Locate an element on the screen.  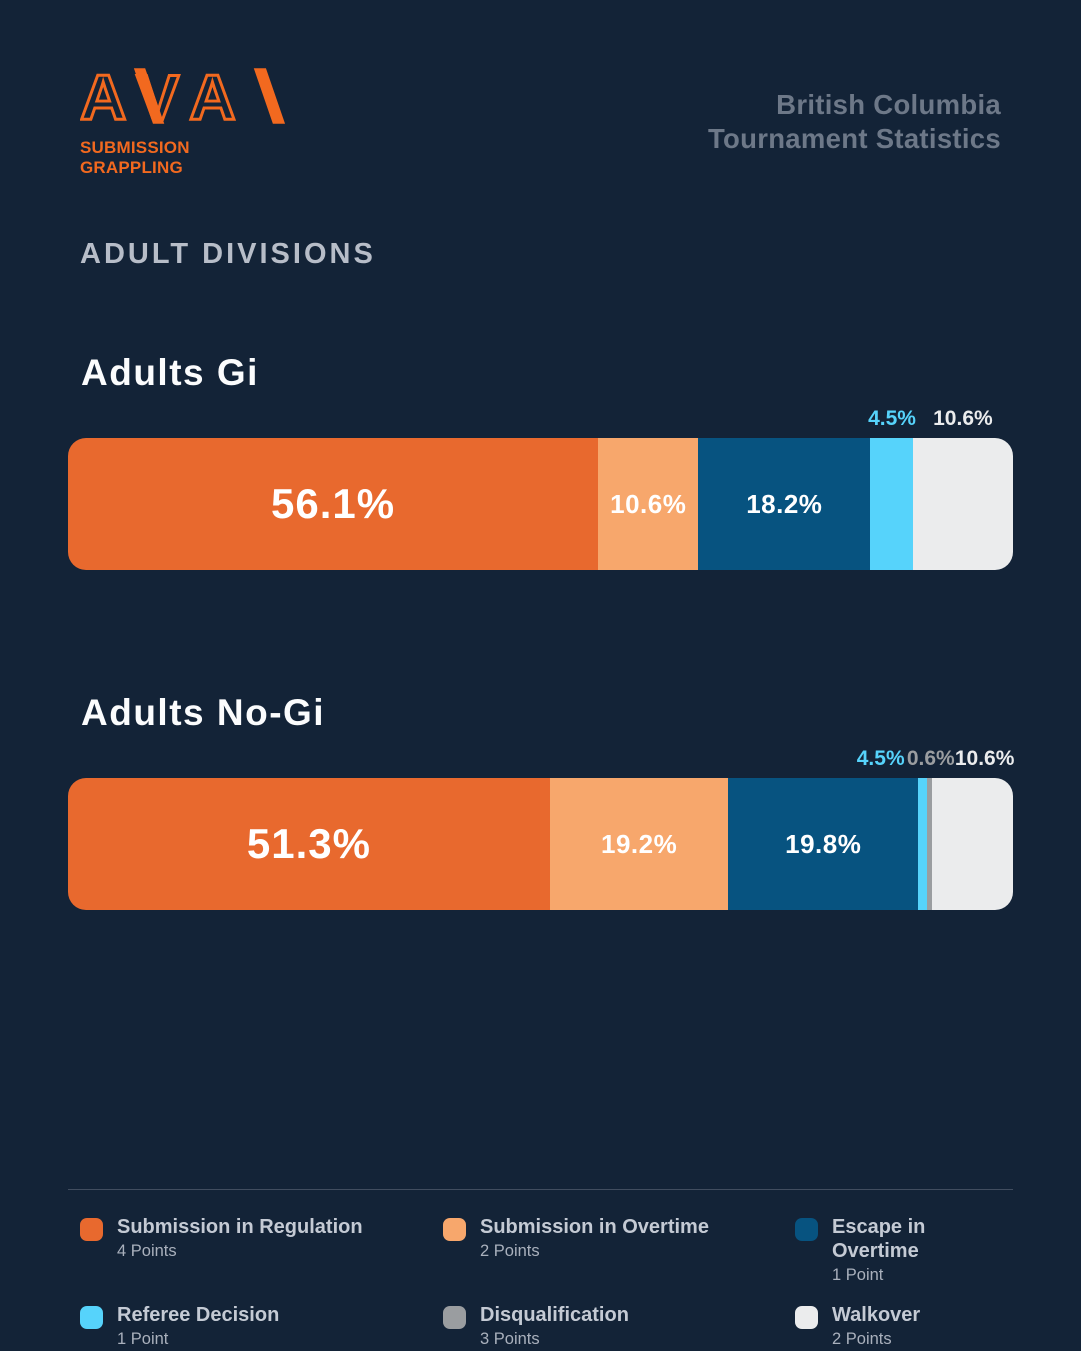
bar-segment-submission_overtime: 19.2% is located at coordinates (639, 844).